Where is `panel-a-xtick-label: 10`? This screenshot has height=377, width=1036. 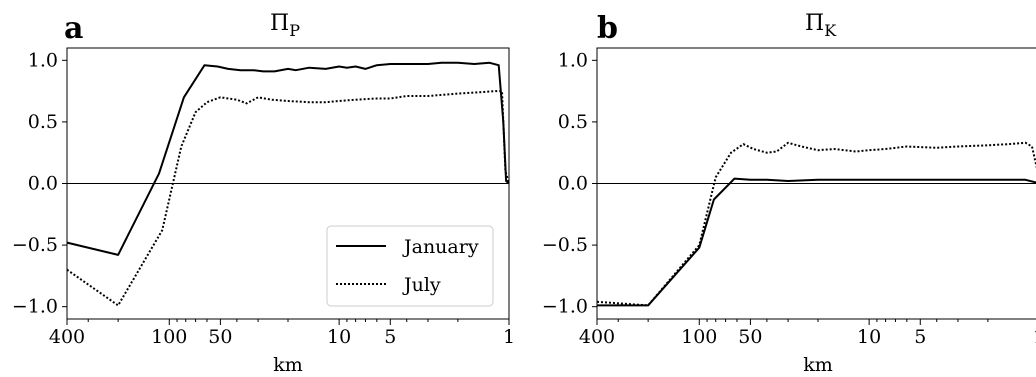
panel-a-xtick-label: 10 is located at coordinates (339, 337).